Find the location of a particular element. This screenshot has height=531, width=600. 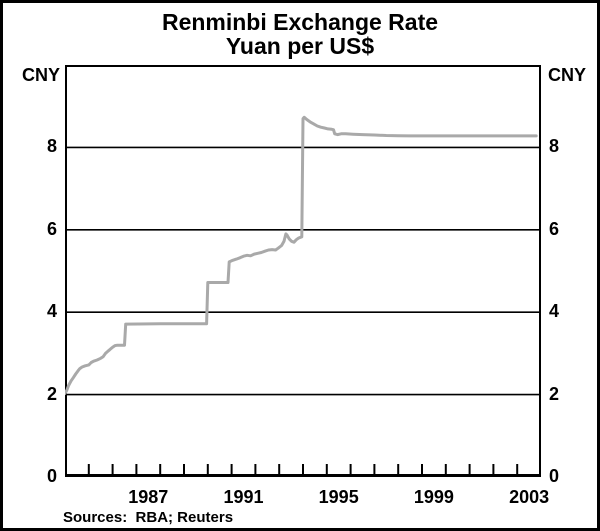

y-axis-unit-left: CNY is located at coordinates (41, 75).